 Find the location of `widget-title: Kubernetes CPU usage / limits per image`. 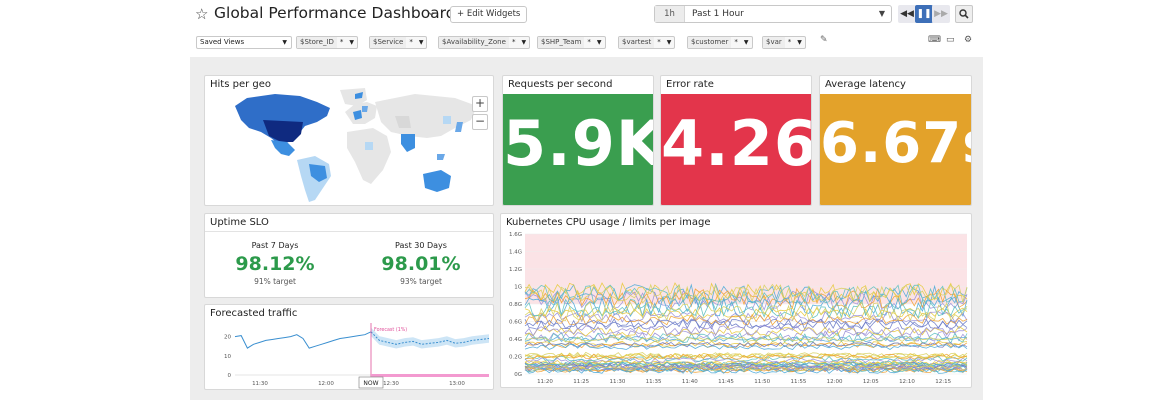

widget-title: Kubernetes CPU usage / limits per image is located at coordinates (608, 222).